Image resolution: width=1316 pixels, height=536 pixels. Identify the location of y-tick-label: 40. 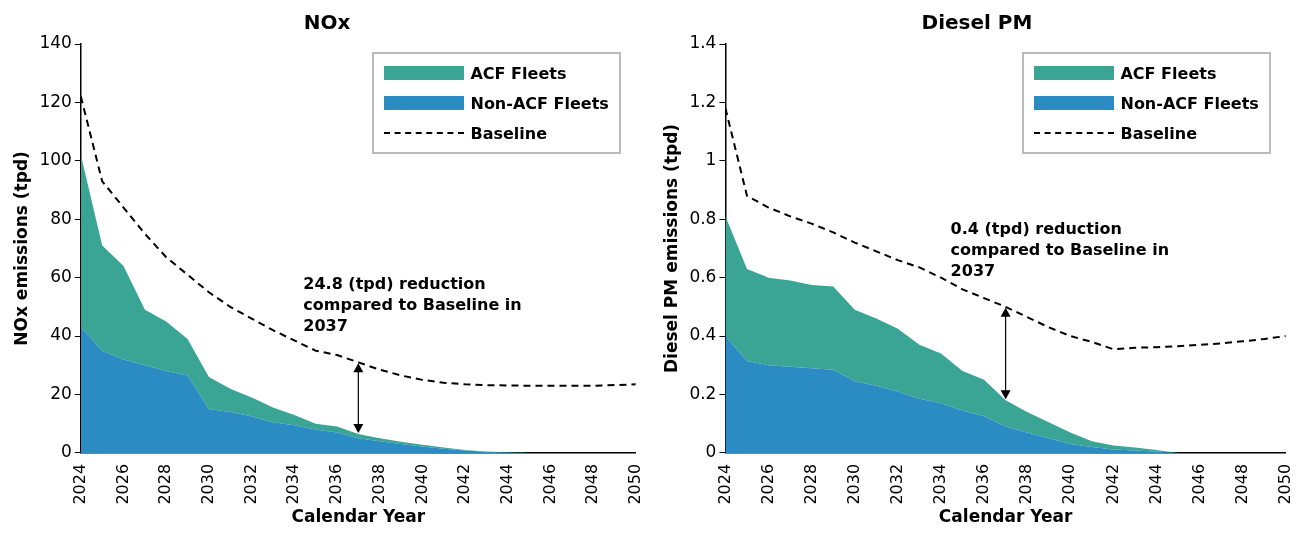
(61, 334).